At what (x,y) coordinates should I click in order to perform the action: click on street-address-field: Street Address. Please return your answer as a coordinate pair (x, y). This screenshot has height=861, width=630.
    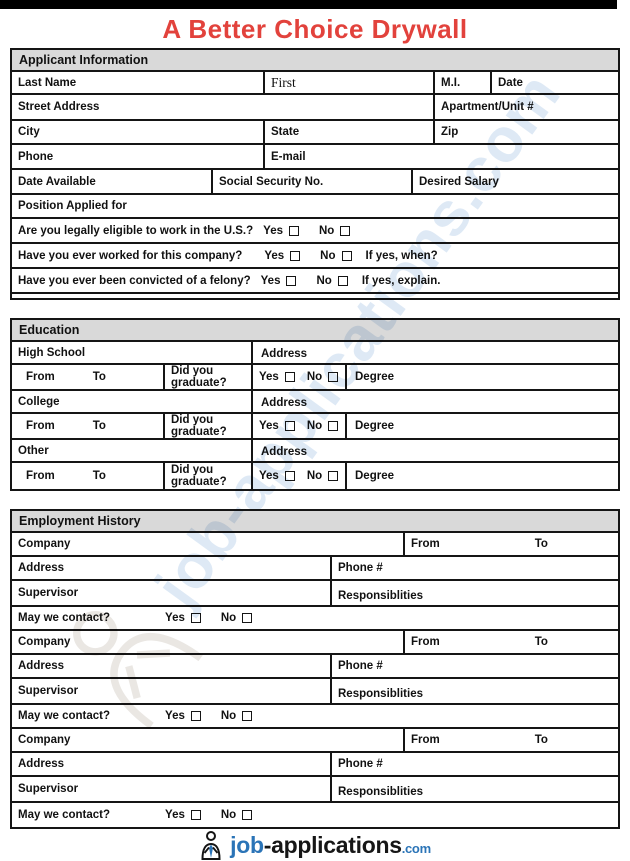
    Looking at the image, I should click on (223, 107).